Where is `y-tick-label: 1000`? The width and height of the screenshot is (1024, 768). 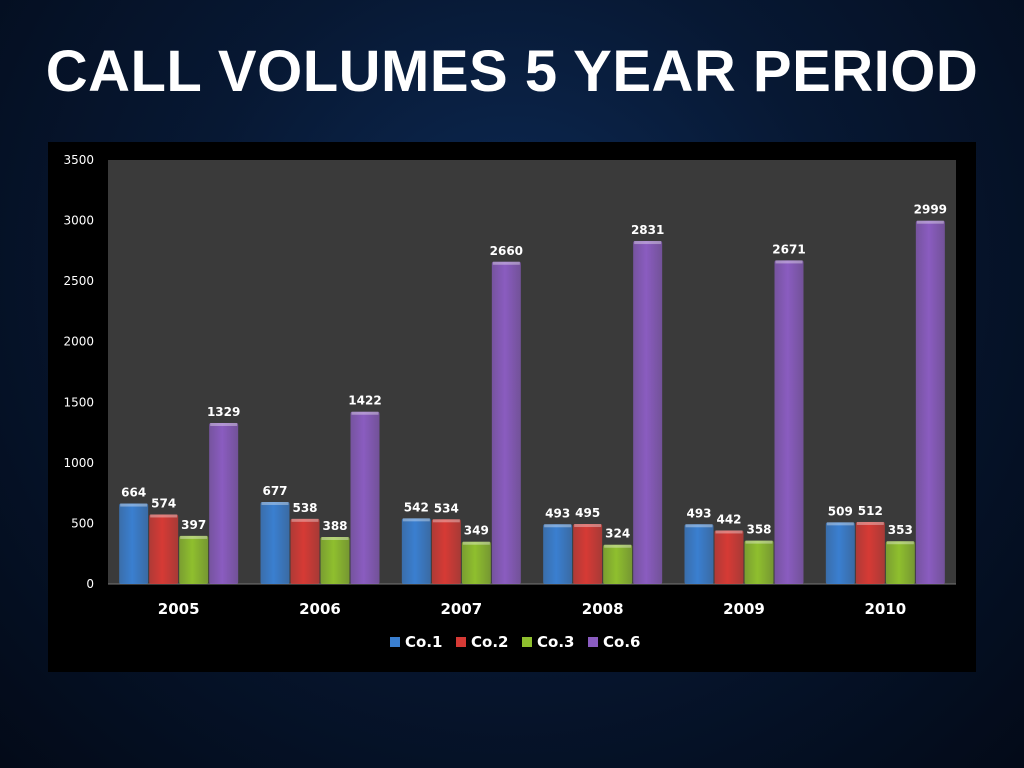
y-tick-label: 1000 is located at coordinates (78, 463).